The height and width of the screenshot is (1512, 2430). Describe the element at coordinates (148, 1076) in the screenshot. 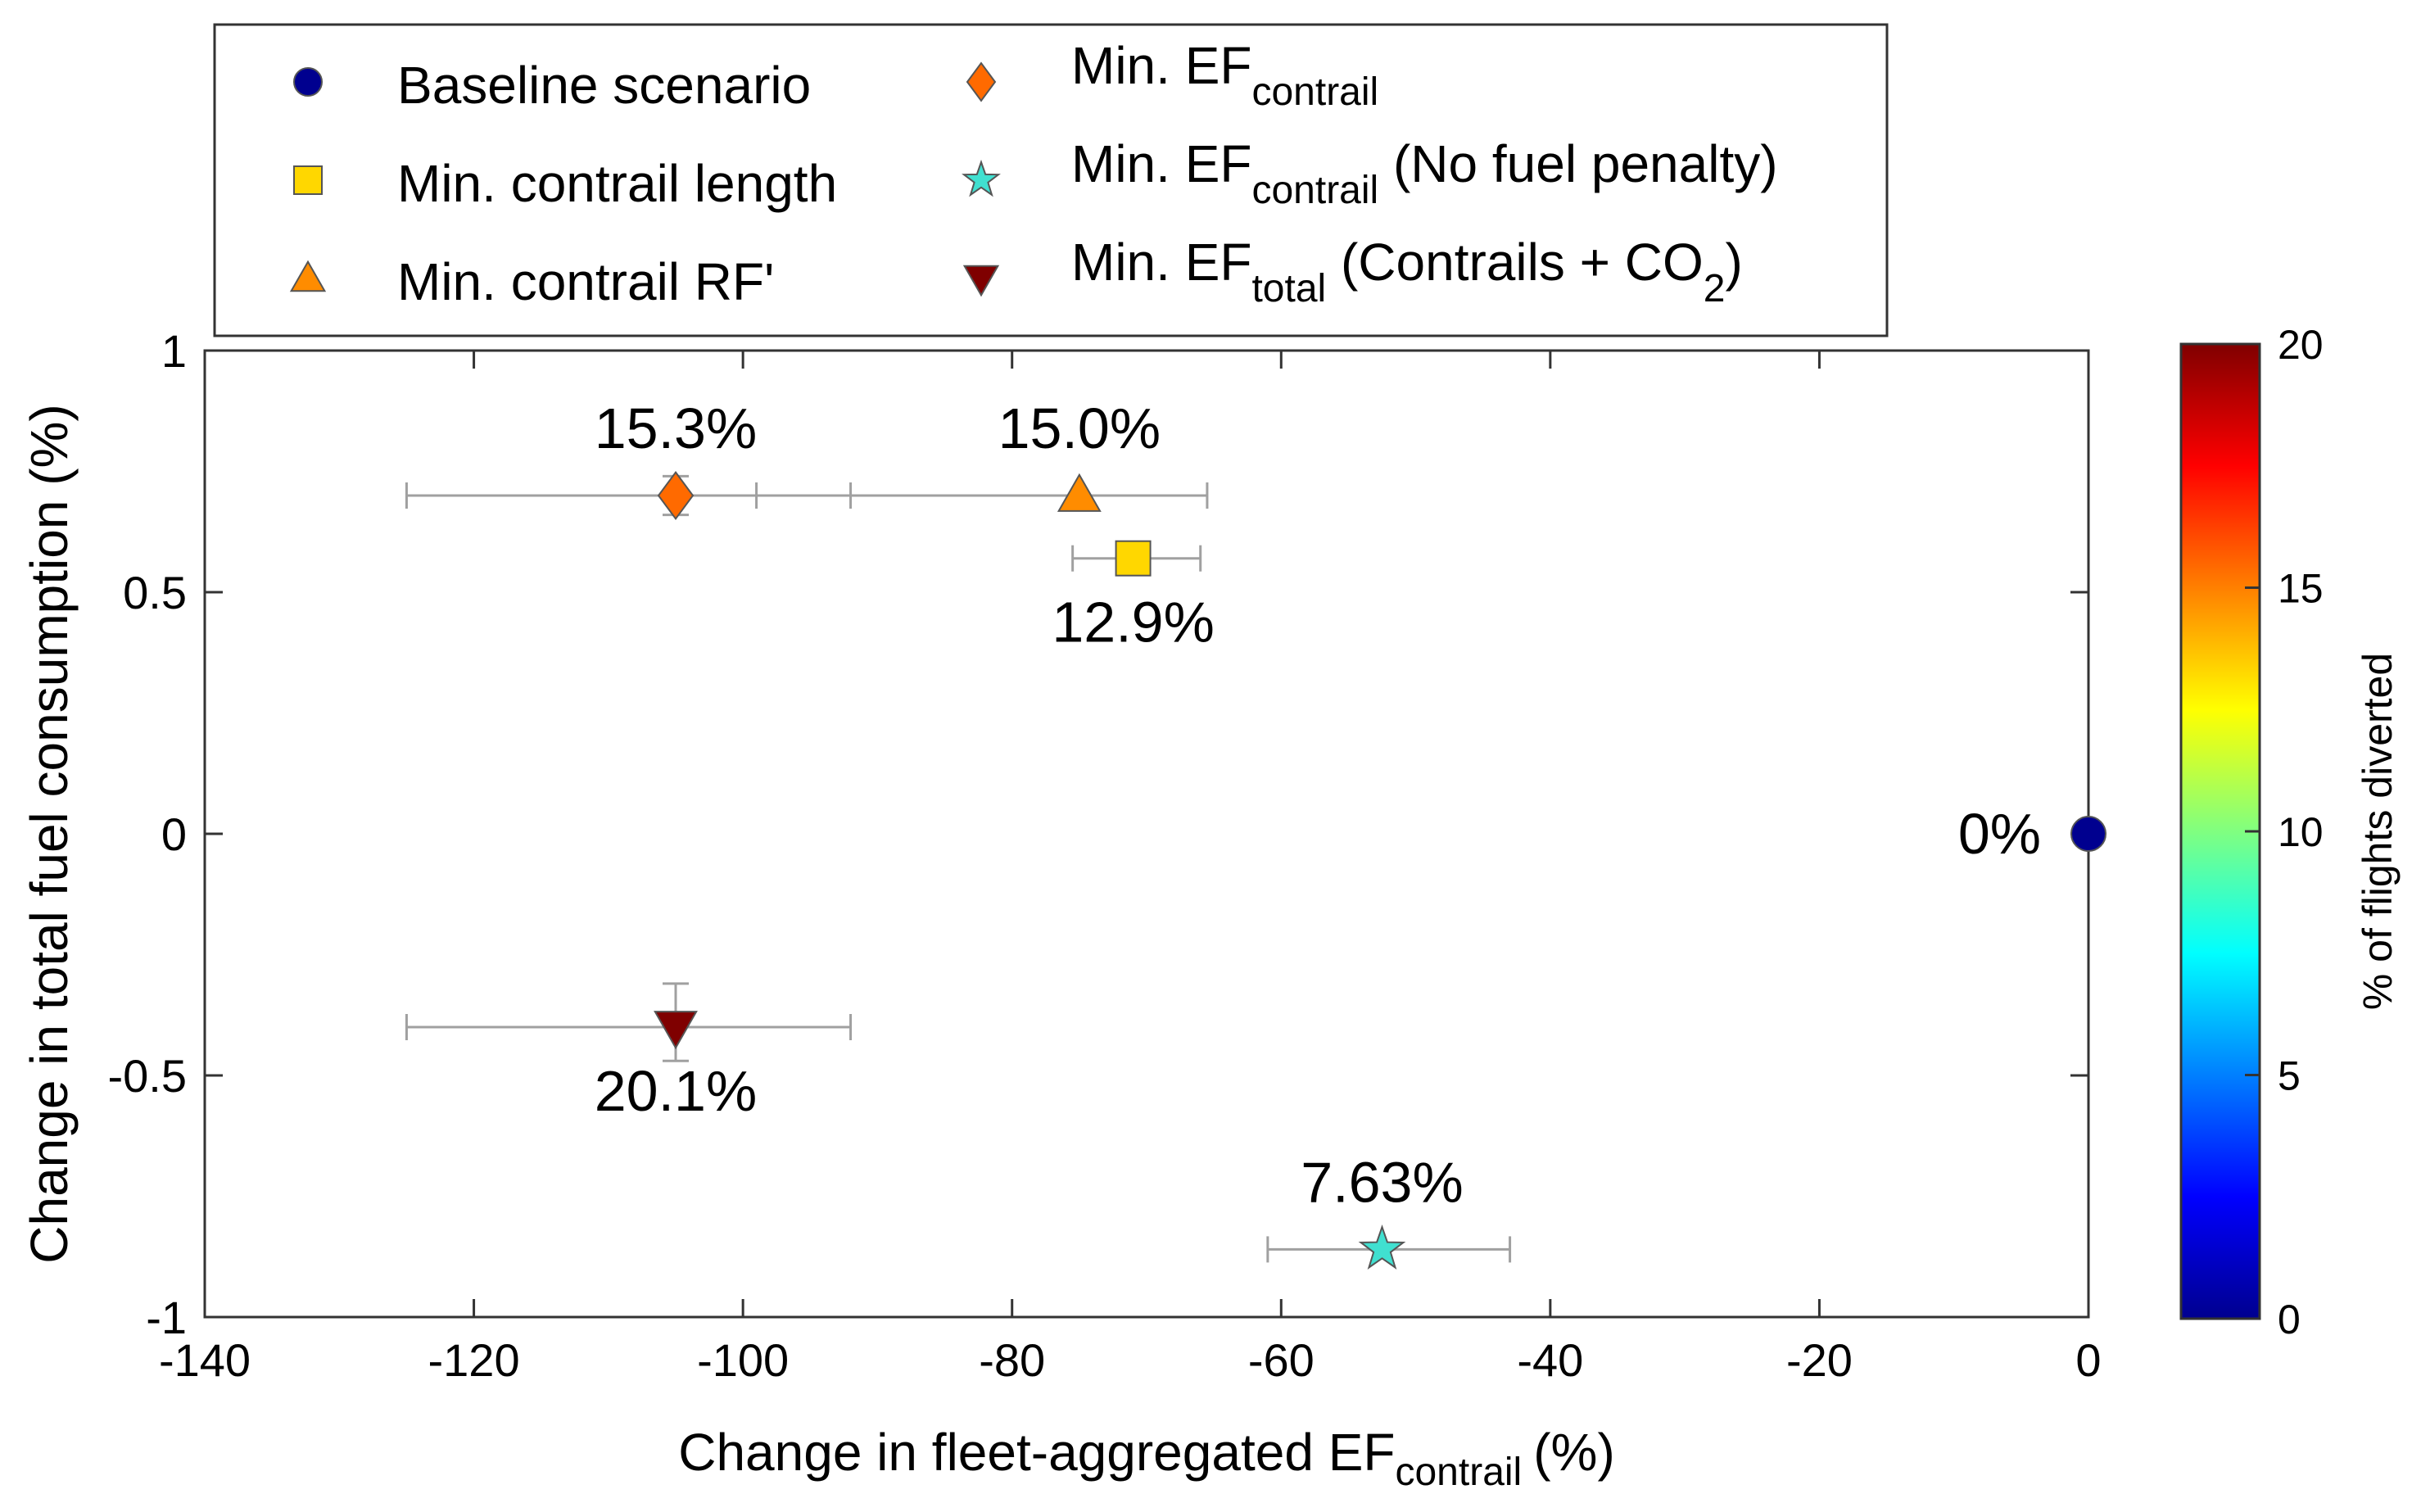

I see `y-tick-label: -0.5` at that location.